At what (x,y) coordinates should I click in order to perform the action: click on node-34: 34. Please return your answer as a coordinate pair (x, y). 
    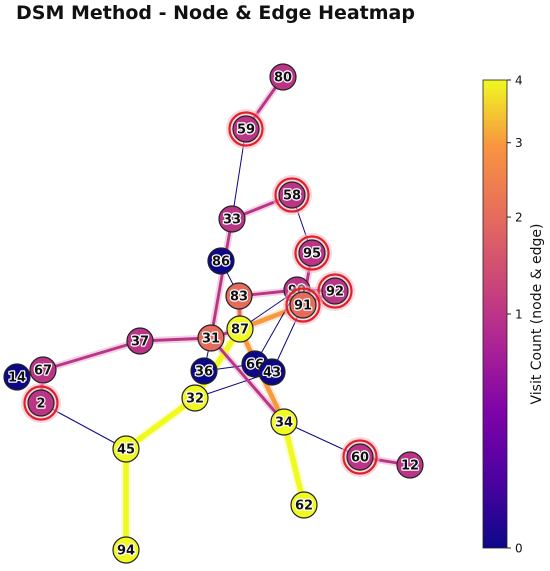
    Looking at the image, I should click on (284, 422).